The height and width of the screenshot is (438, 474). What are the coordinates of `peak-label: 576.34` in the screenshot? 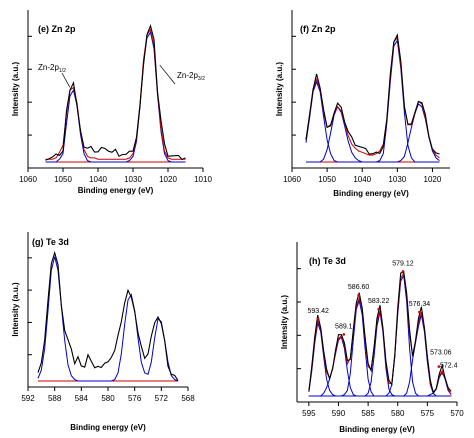 It's located at (420, 304).